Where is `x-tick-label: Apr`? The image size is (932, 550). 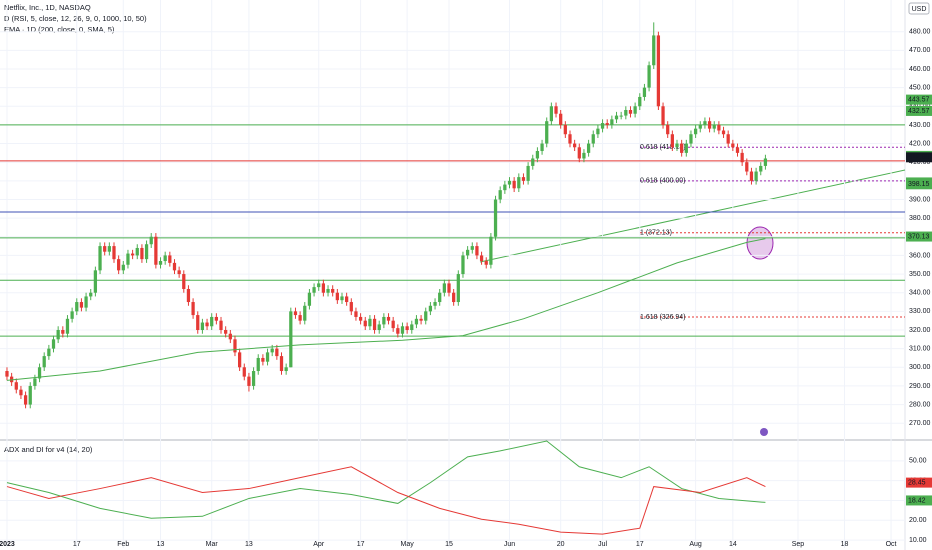 x-tick-label: Apr is located at coordinates (319, 544).